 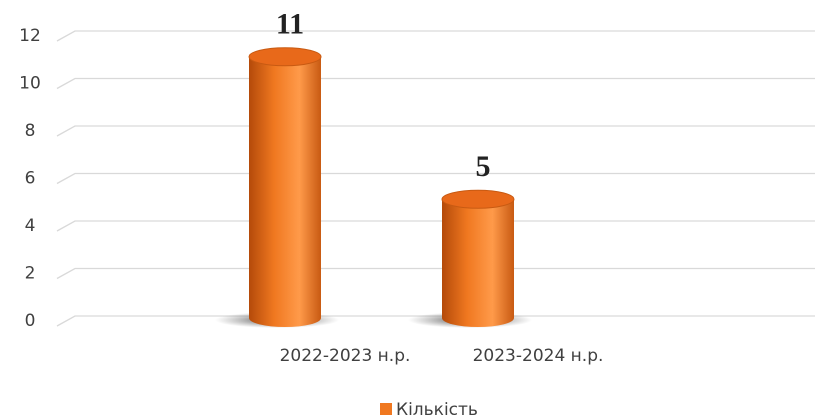 What do you see at coordinates (290, 24) in the screenshot?
I see `value-label: 11` at bounding box center [290, 24].